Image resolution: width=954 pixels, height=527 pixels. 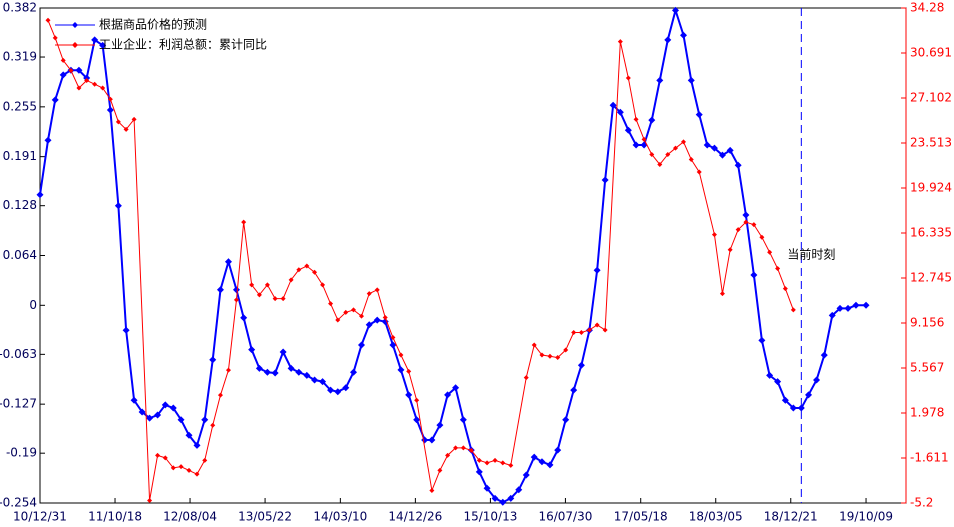 What do you see at coordinates (190, 517) in the screenshot?
I see `x-tick-label: 12/08/04` at bounding box center [190, 517].